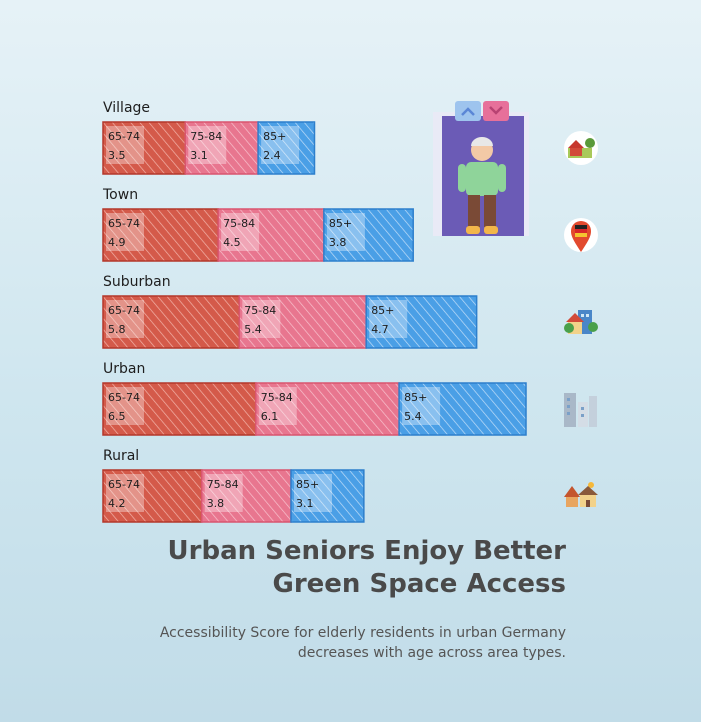  Describe the element at coordinates (270, 416) in the screenshot. I see `segment-value-label: 6.1` at that location.